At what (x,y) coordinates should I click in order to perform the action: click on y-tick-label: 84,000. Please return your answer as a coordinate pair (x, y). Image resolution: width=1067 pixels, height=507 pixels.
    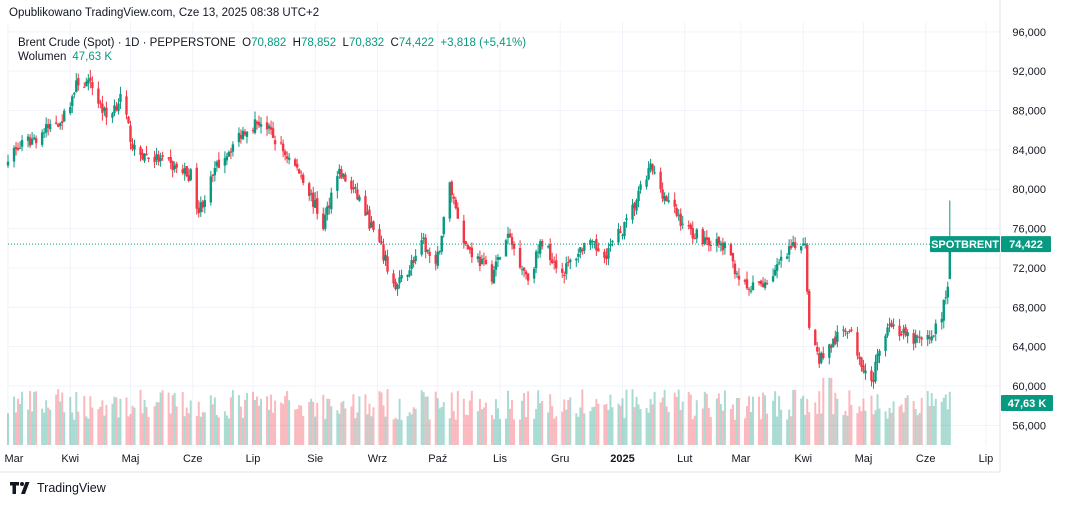
    Looking at the image, I should click on (1029, 151).